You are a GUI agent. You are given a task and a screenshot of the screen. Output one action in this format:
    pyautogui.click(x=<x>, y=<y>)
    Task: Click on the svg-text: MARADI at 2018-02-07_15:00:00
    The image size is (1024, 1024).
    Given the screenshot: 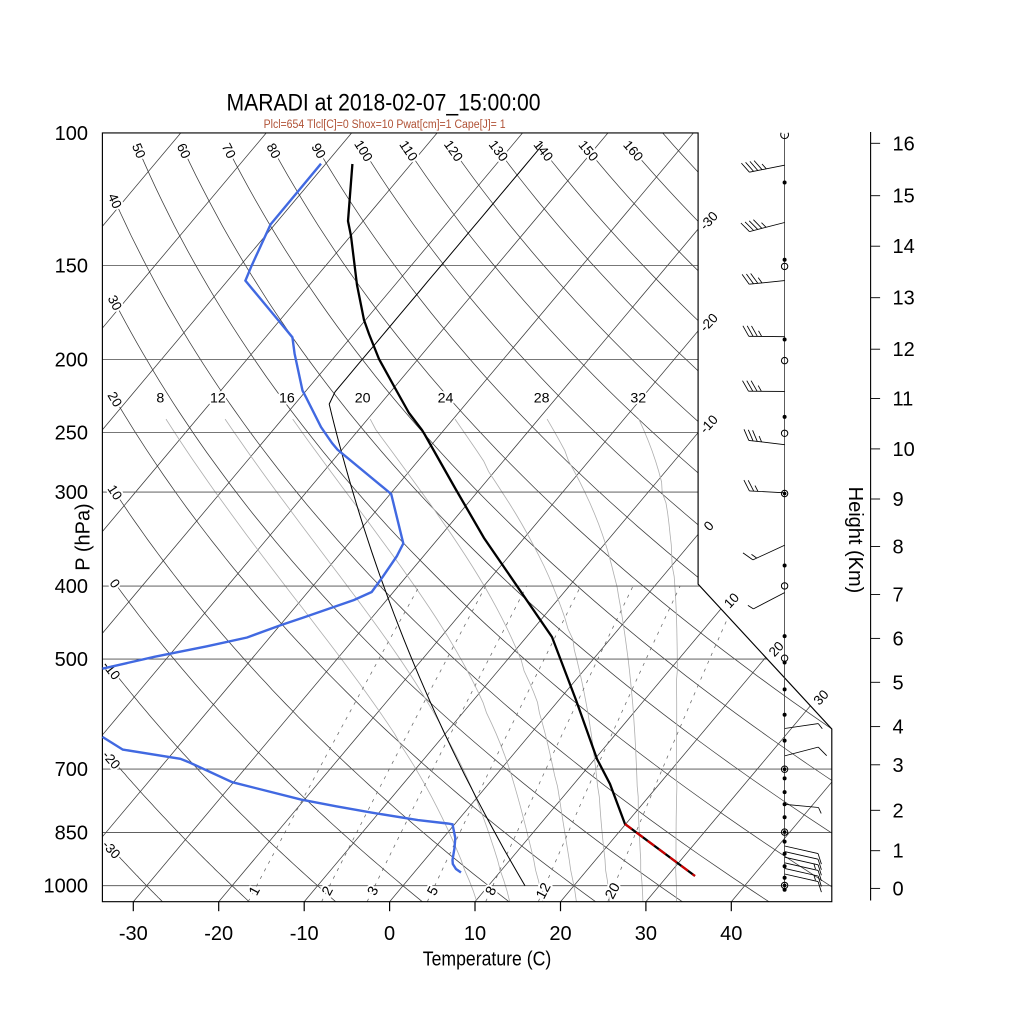 What is the action you would take?
    pyautogui.click(x=384, y=102)
    